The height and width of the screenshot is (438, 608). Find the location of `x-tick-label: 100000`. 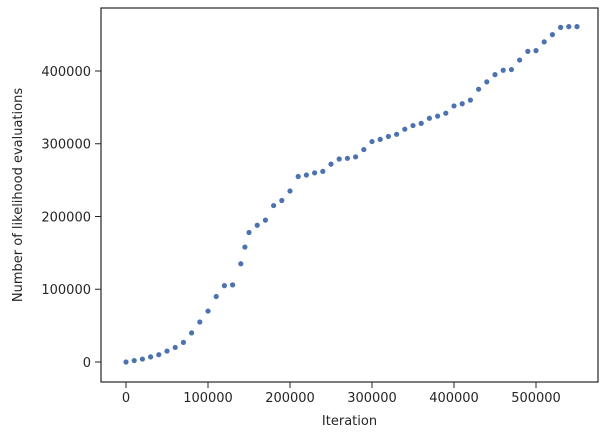

x-tick-label: 100000 is located at coordinates (208, 398).